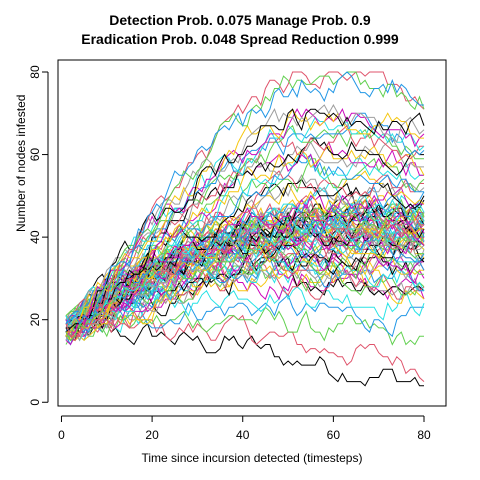 This screenshot has height=480, width=480. Describe the element at coordinates (21, 163) in the screenshot. I see `y-axis-label: Number of nodes infested` at that location.